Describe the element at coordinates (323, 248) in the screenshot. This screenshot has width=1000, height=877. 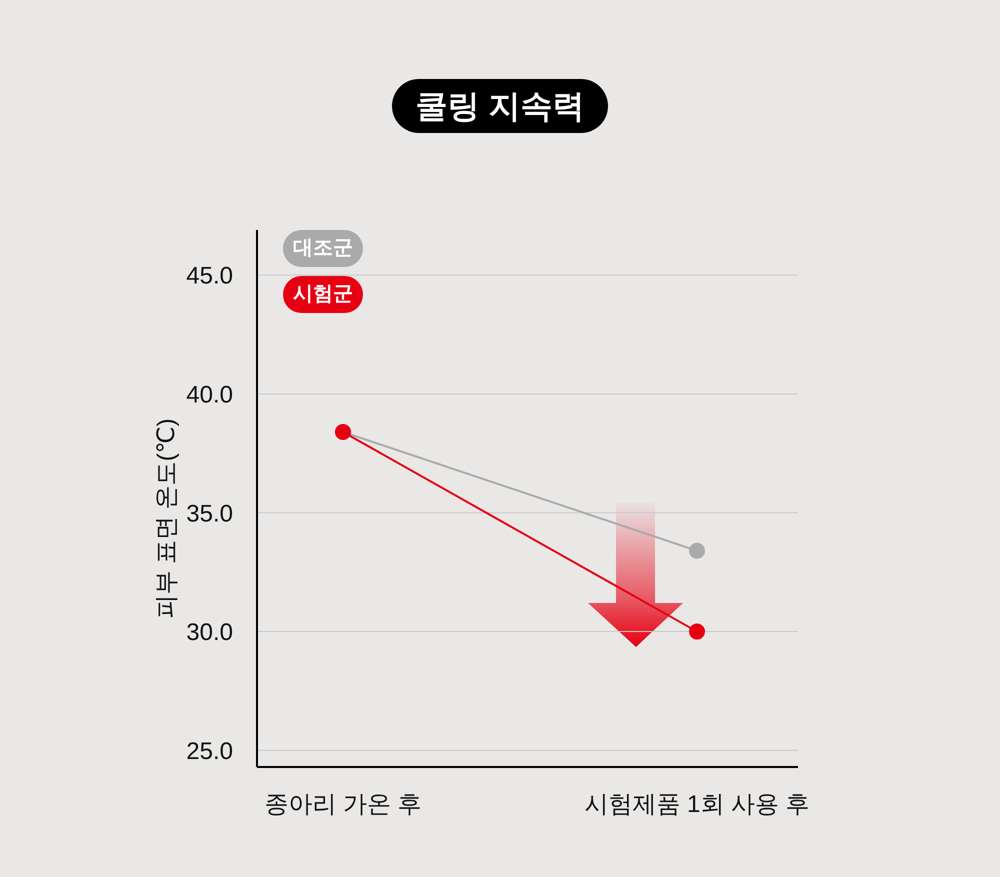
I see `text: 대조군` at that location.